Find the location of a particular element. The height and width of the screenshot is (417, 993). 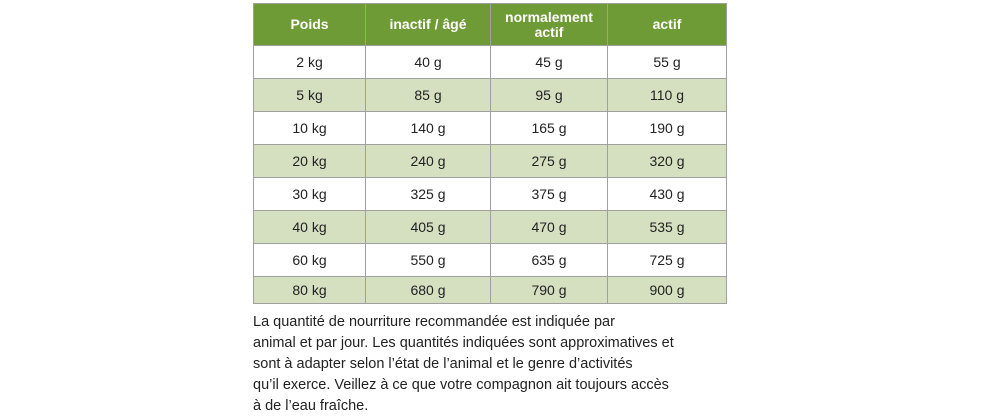

table-row: 2 kg 40 g 45 g 55 g is located at coordinates (490, 62).